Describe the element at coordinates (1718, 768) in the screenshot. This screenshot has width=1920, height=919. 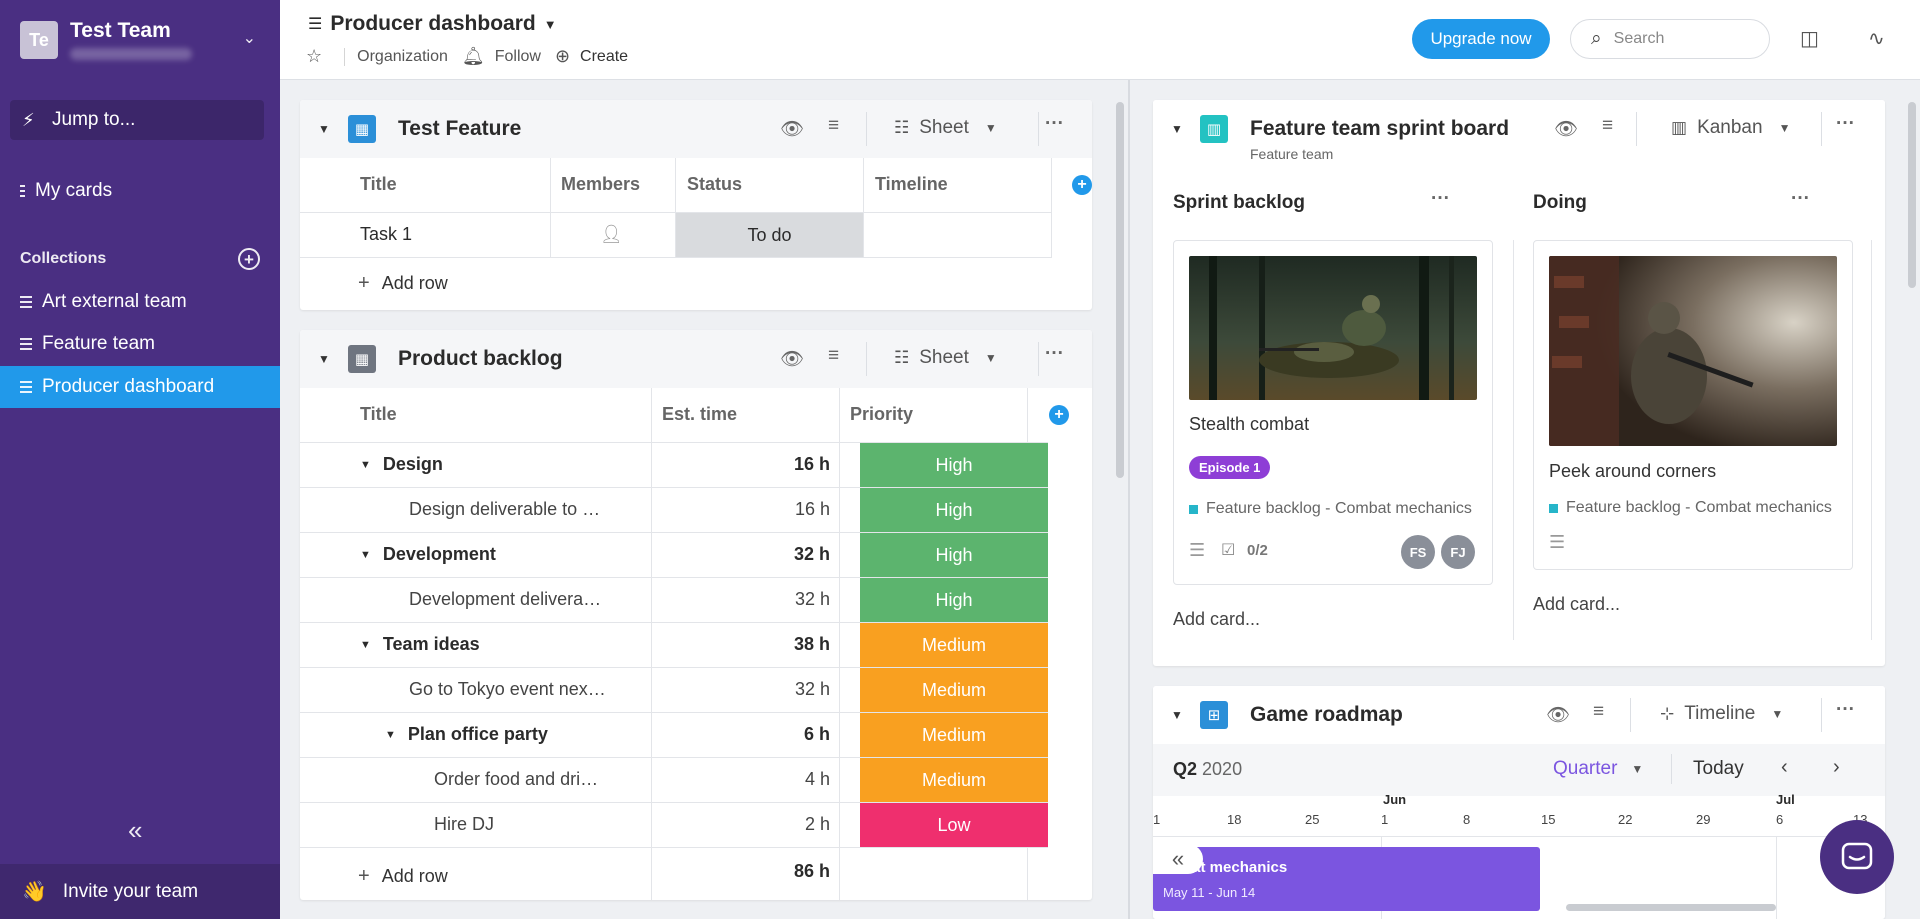
I see `today-button: Today` at that location.